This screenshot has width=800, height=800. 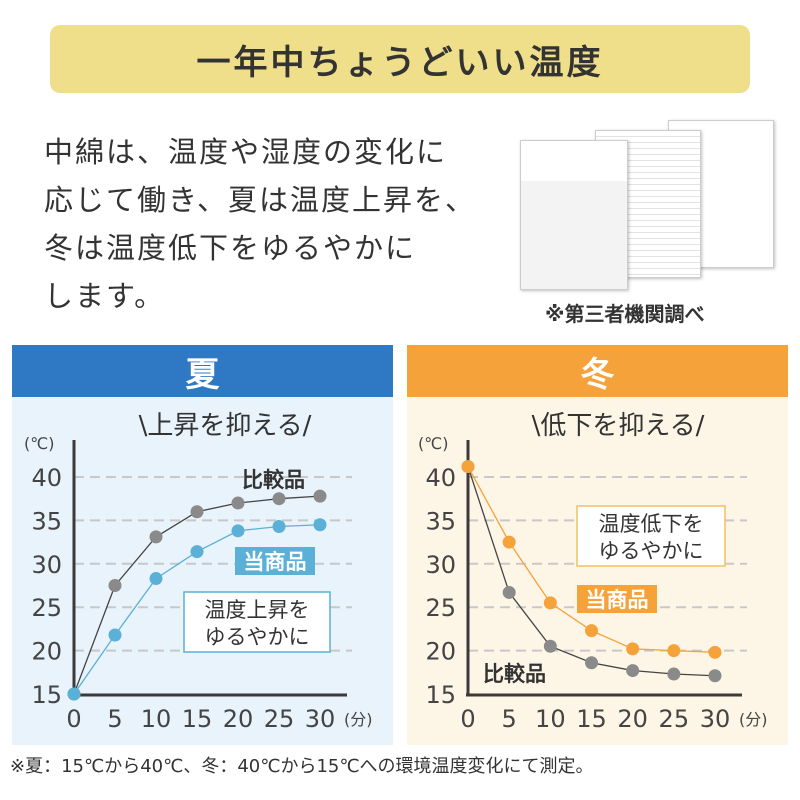 What do you see at coordinates (651, 524) in the screenshot?
I see `annotation-text: 温度低下を` at bounding box center [651, 524].